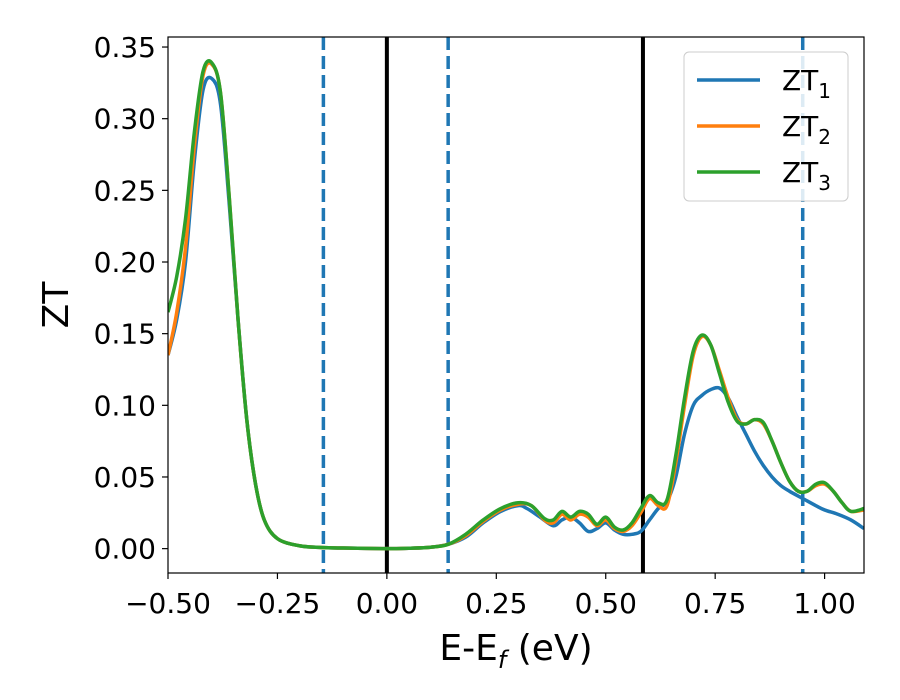 This screenshot has height=700, width=900. I want to click on x-tick-label: −0.50, so click(168, 603).